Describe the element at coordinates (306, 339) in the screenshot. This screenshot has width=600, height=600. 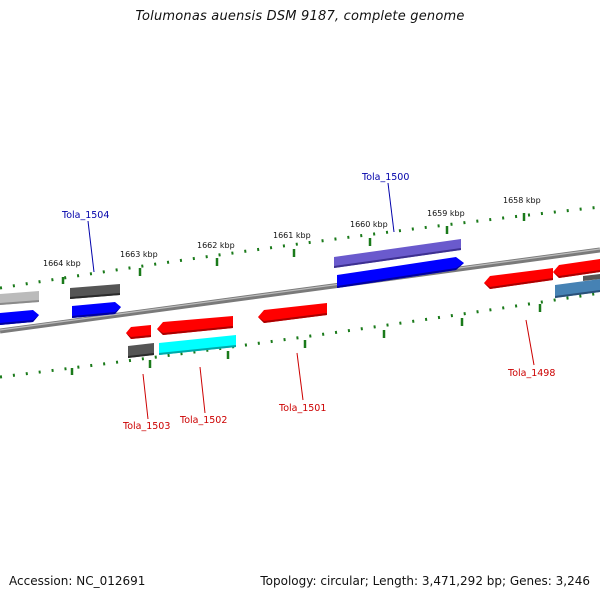
I see `lower-ruler-major-ticks` at that location.